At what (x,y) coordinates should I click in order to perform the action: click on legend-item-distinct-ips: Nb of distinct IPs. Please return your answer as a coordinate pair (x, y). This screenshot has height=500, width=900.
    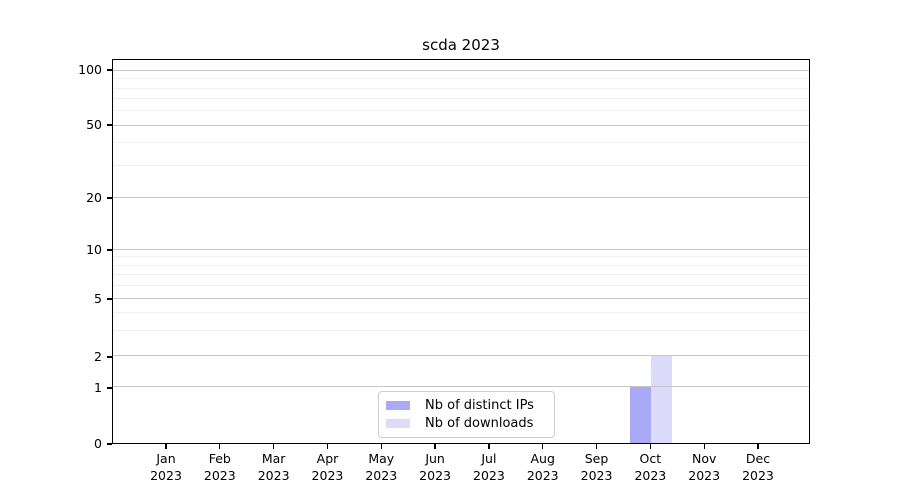
    Looking at the image, I should click on (466, 405).